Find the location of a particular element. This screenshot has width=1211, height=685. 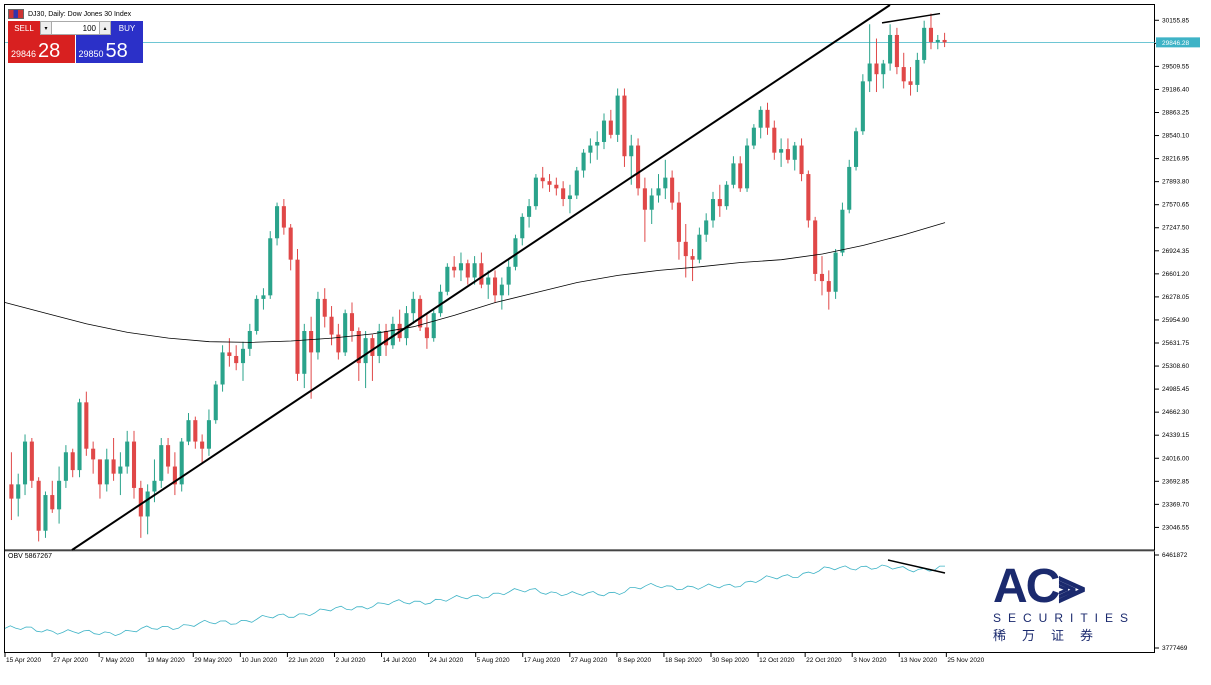

time-axis-label: 10 Jun 2020 is located at coordinates (259, 660).